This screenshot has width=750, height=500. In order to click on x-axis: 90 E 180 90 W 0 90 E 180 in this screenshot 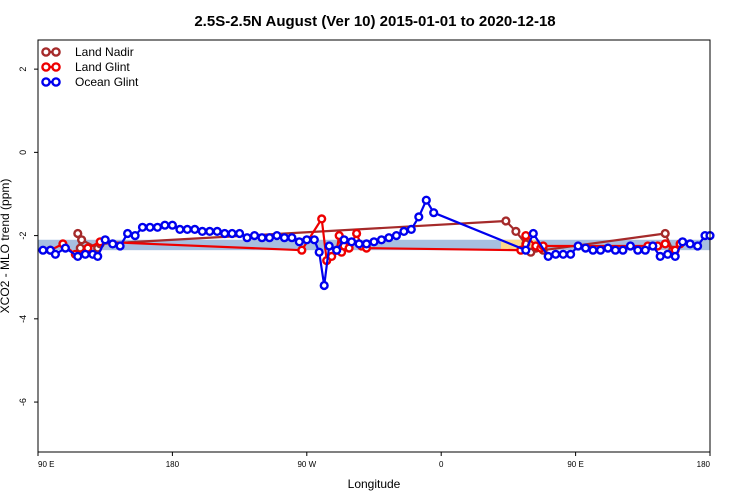, I will do `click(374, 460)`.